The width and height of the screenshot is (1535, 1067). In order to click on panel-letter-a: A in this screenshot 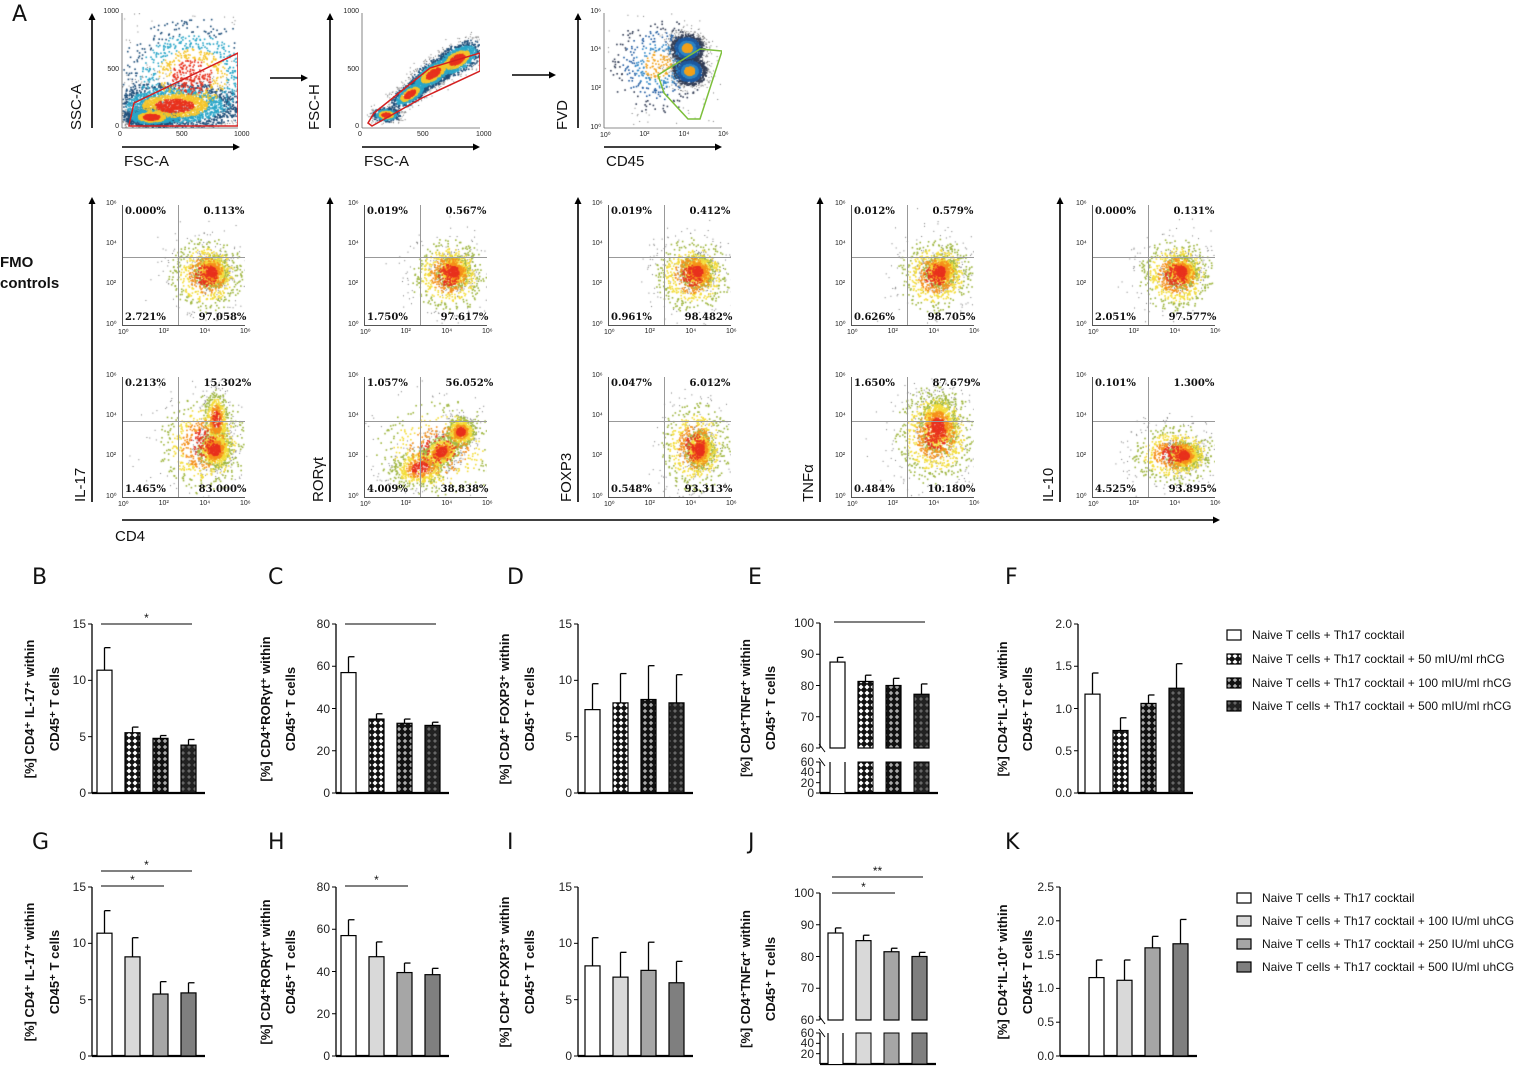, I will do `click(20, 14)`.